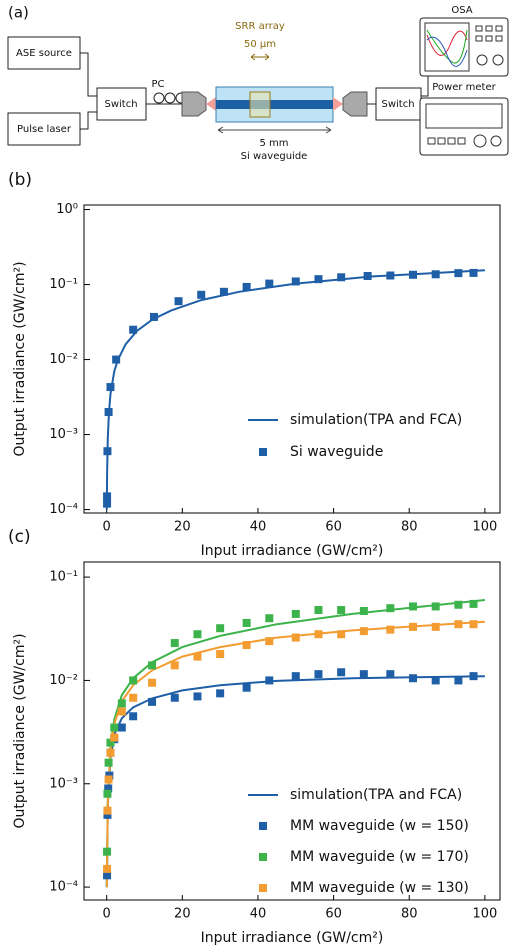  Describe the element at coordinates (20, 358) in the screenshot. I see `y-axis-label: Output irradiance (GW/cm²)` at that location.